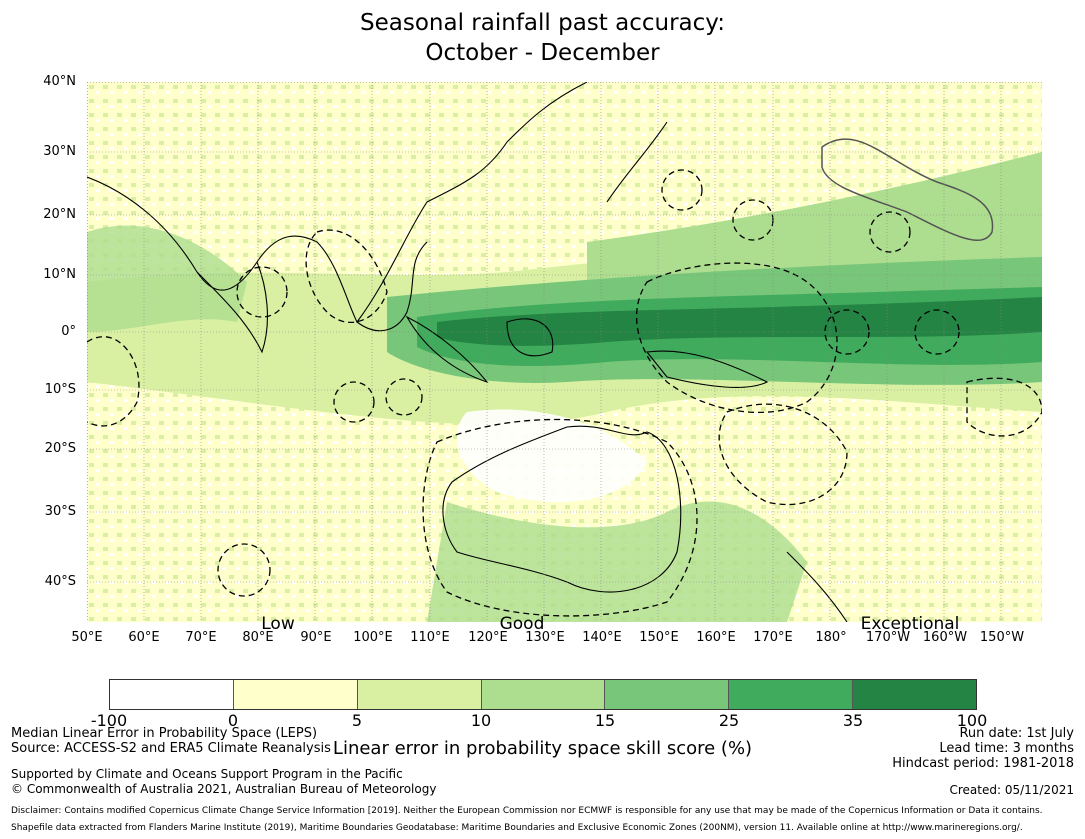 The width and height of the screenshot is (1085, 839). What do you see at coordinates (545, 637) in the screenshot?
I see `lon-label: 130°E` at bounding box center [545, 637].